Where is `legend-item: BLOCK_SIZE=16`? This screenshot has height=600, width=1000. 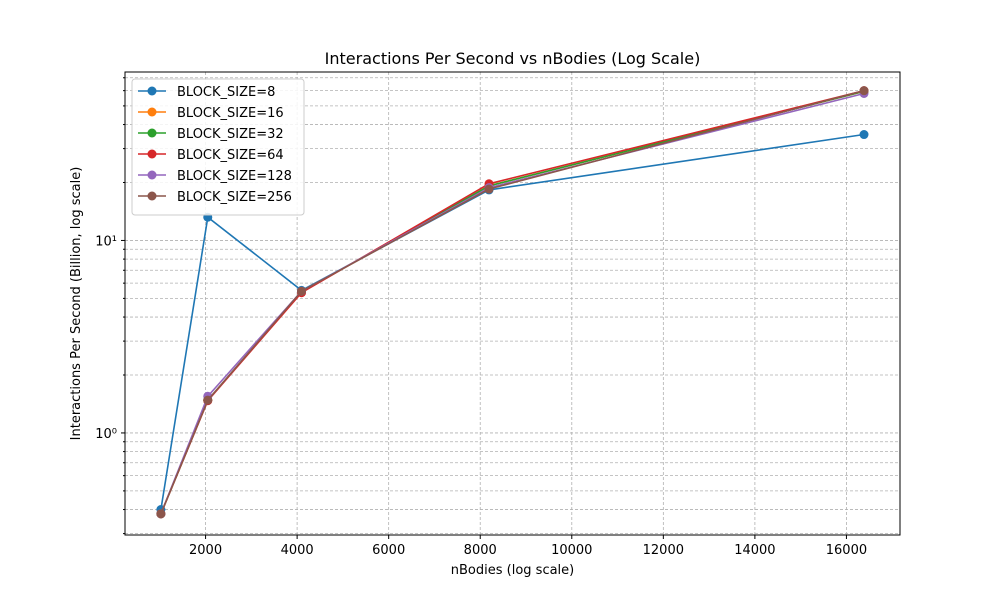
legend-item: BLOCK_SIZE=16 is located at coordinates (211, 113).